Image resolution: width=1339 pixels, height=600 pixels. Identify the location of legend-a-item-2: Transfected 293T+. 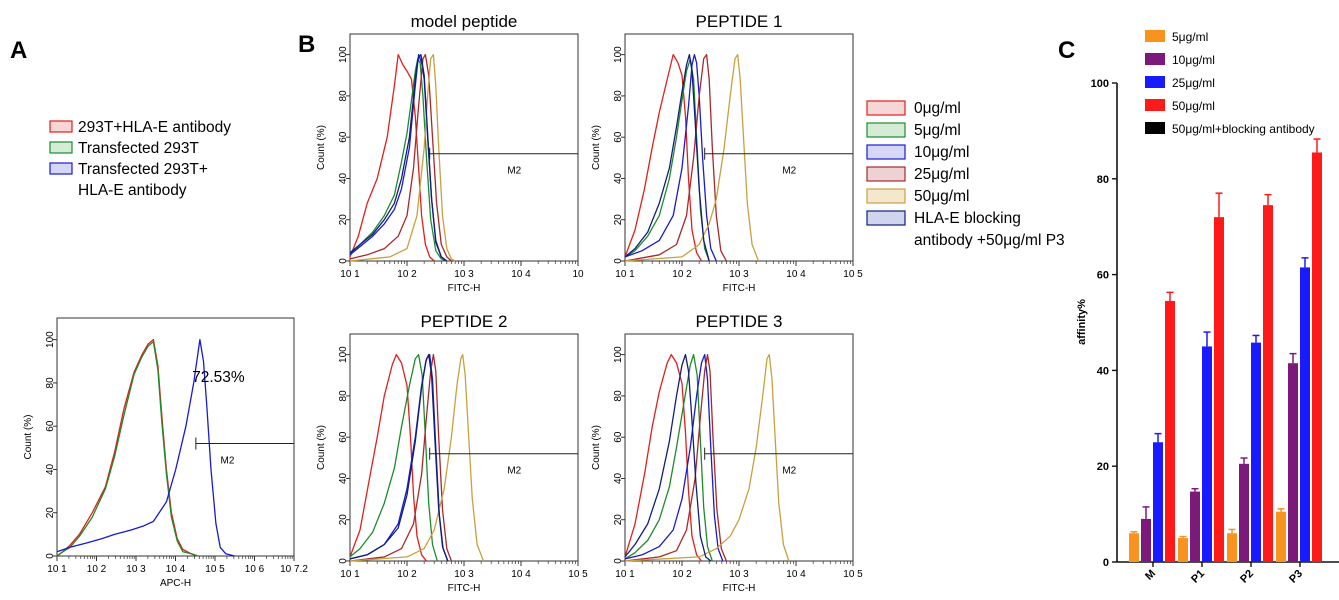
(128, 169).